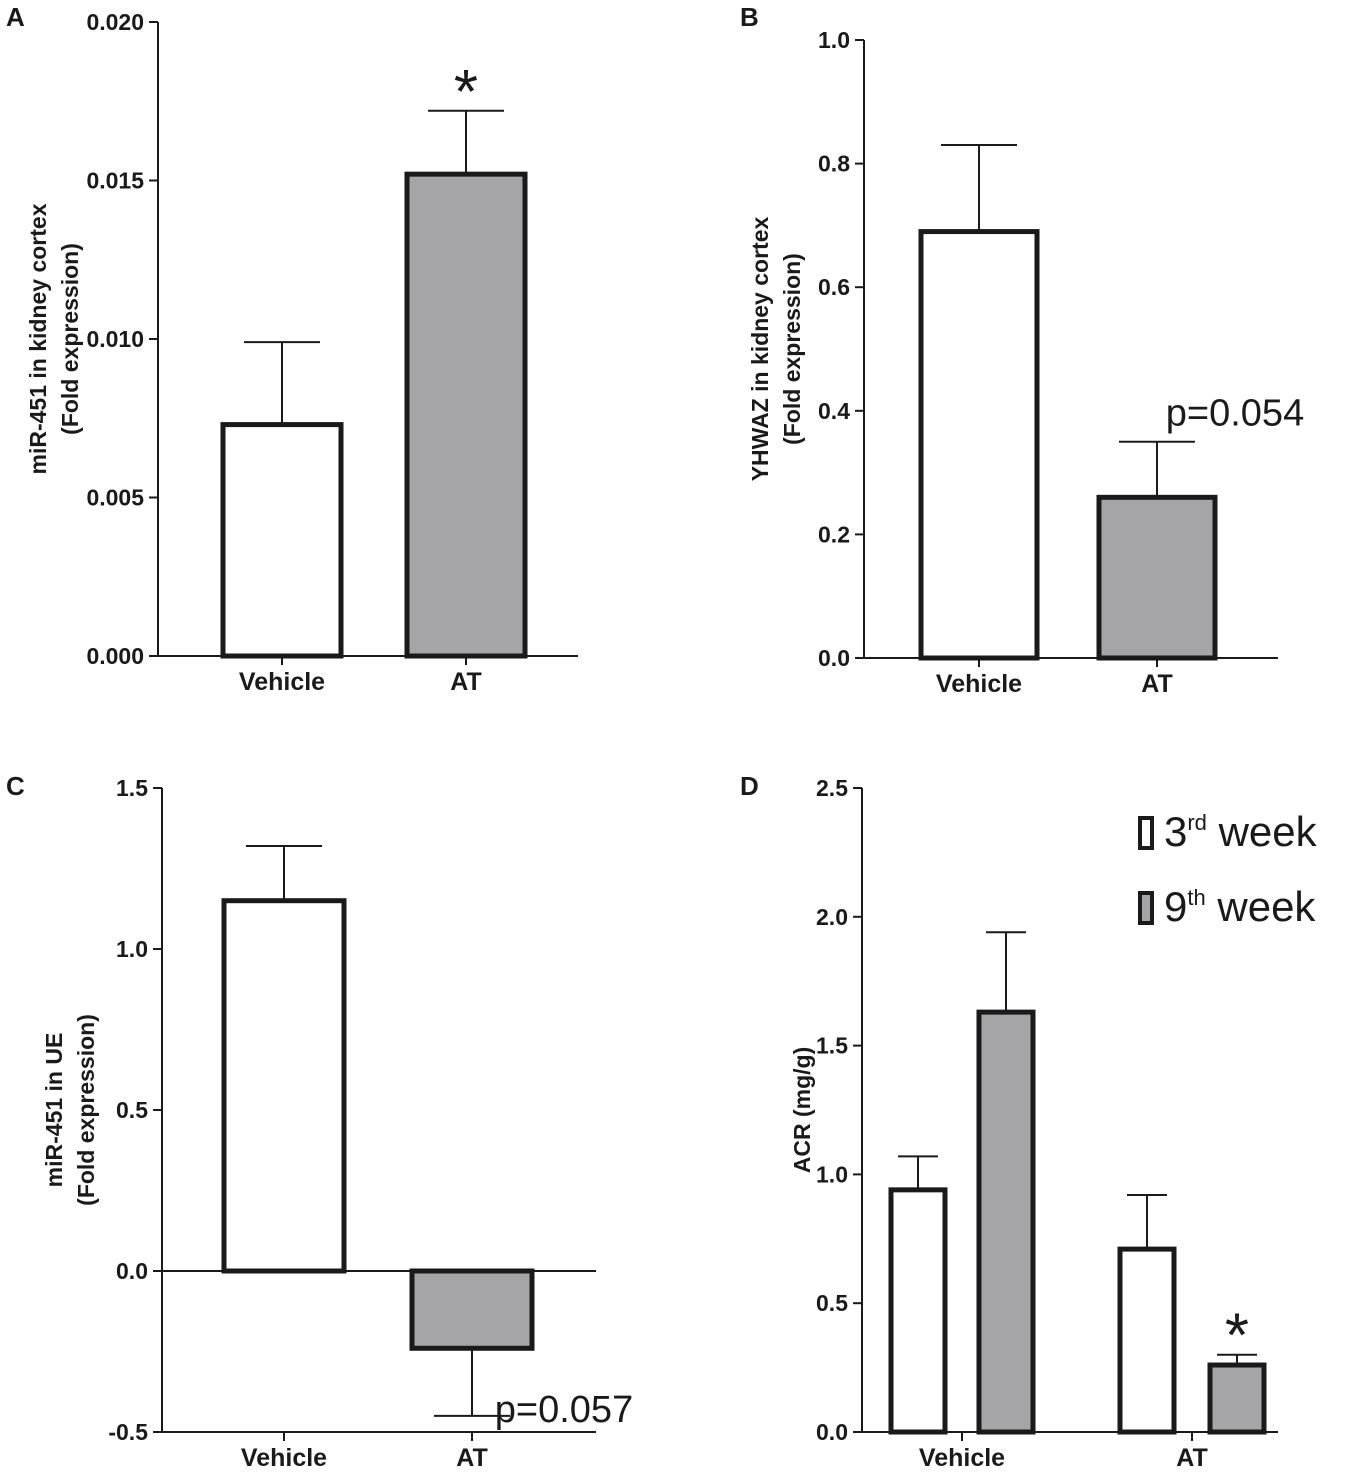 This screenshot has width=1350, height=1474. Describe the element at coordinates (1241, 831) in the screenshot. I see `legend-label: 3rd week` at that location.